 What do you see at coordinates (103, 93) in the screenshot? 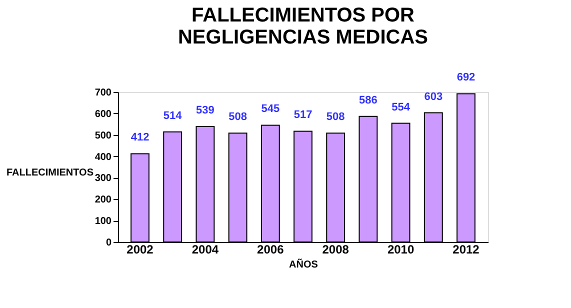
I see `y-tick-label: 700` at bounding box center [103, 93].